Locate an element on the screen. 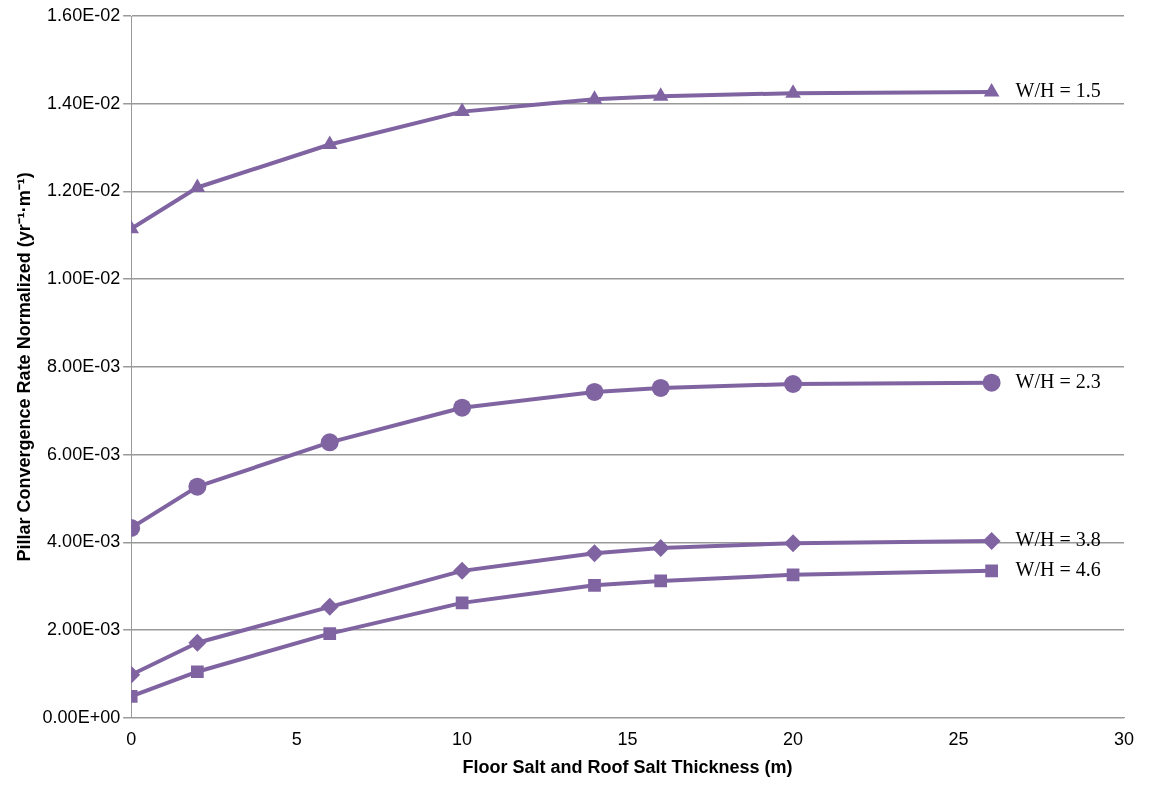 This screenshot has width=1154, height=788. y-tick-label: 1.20E-02 is located at coordinates (84, 190).